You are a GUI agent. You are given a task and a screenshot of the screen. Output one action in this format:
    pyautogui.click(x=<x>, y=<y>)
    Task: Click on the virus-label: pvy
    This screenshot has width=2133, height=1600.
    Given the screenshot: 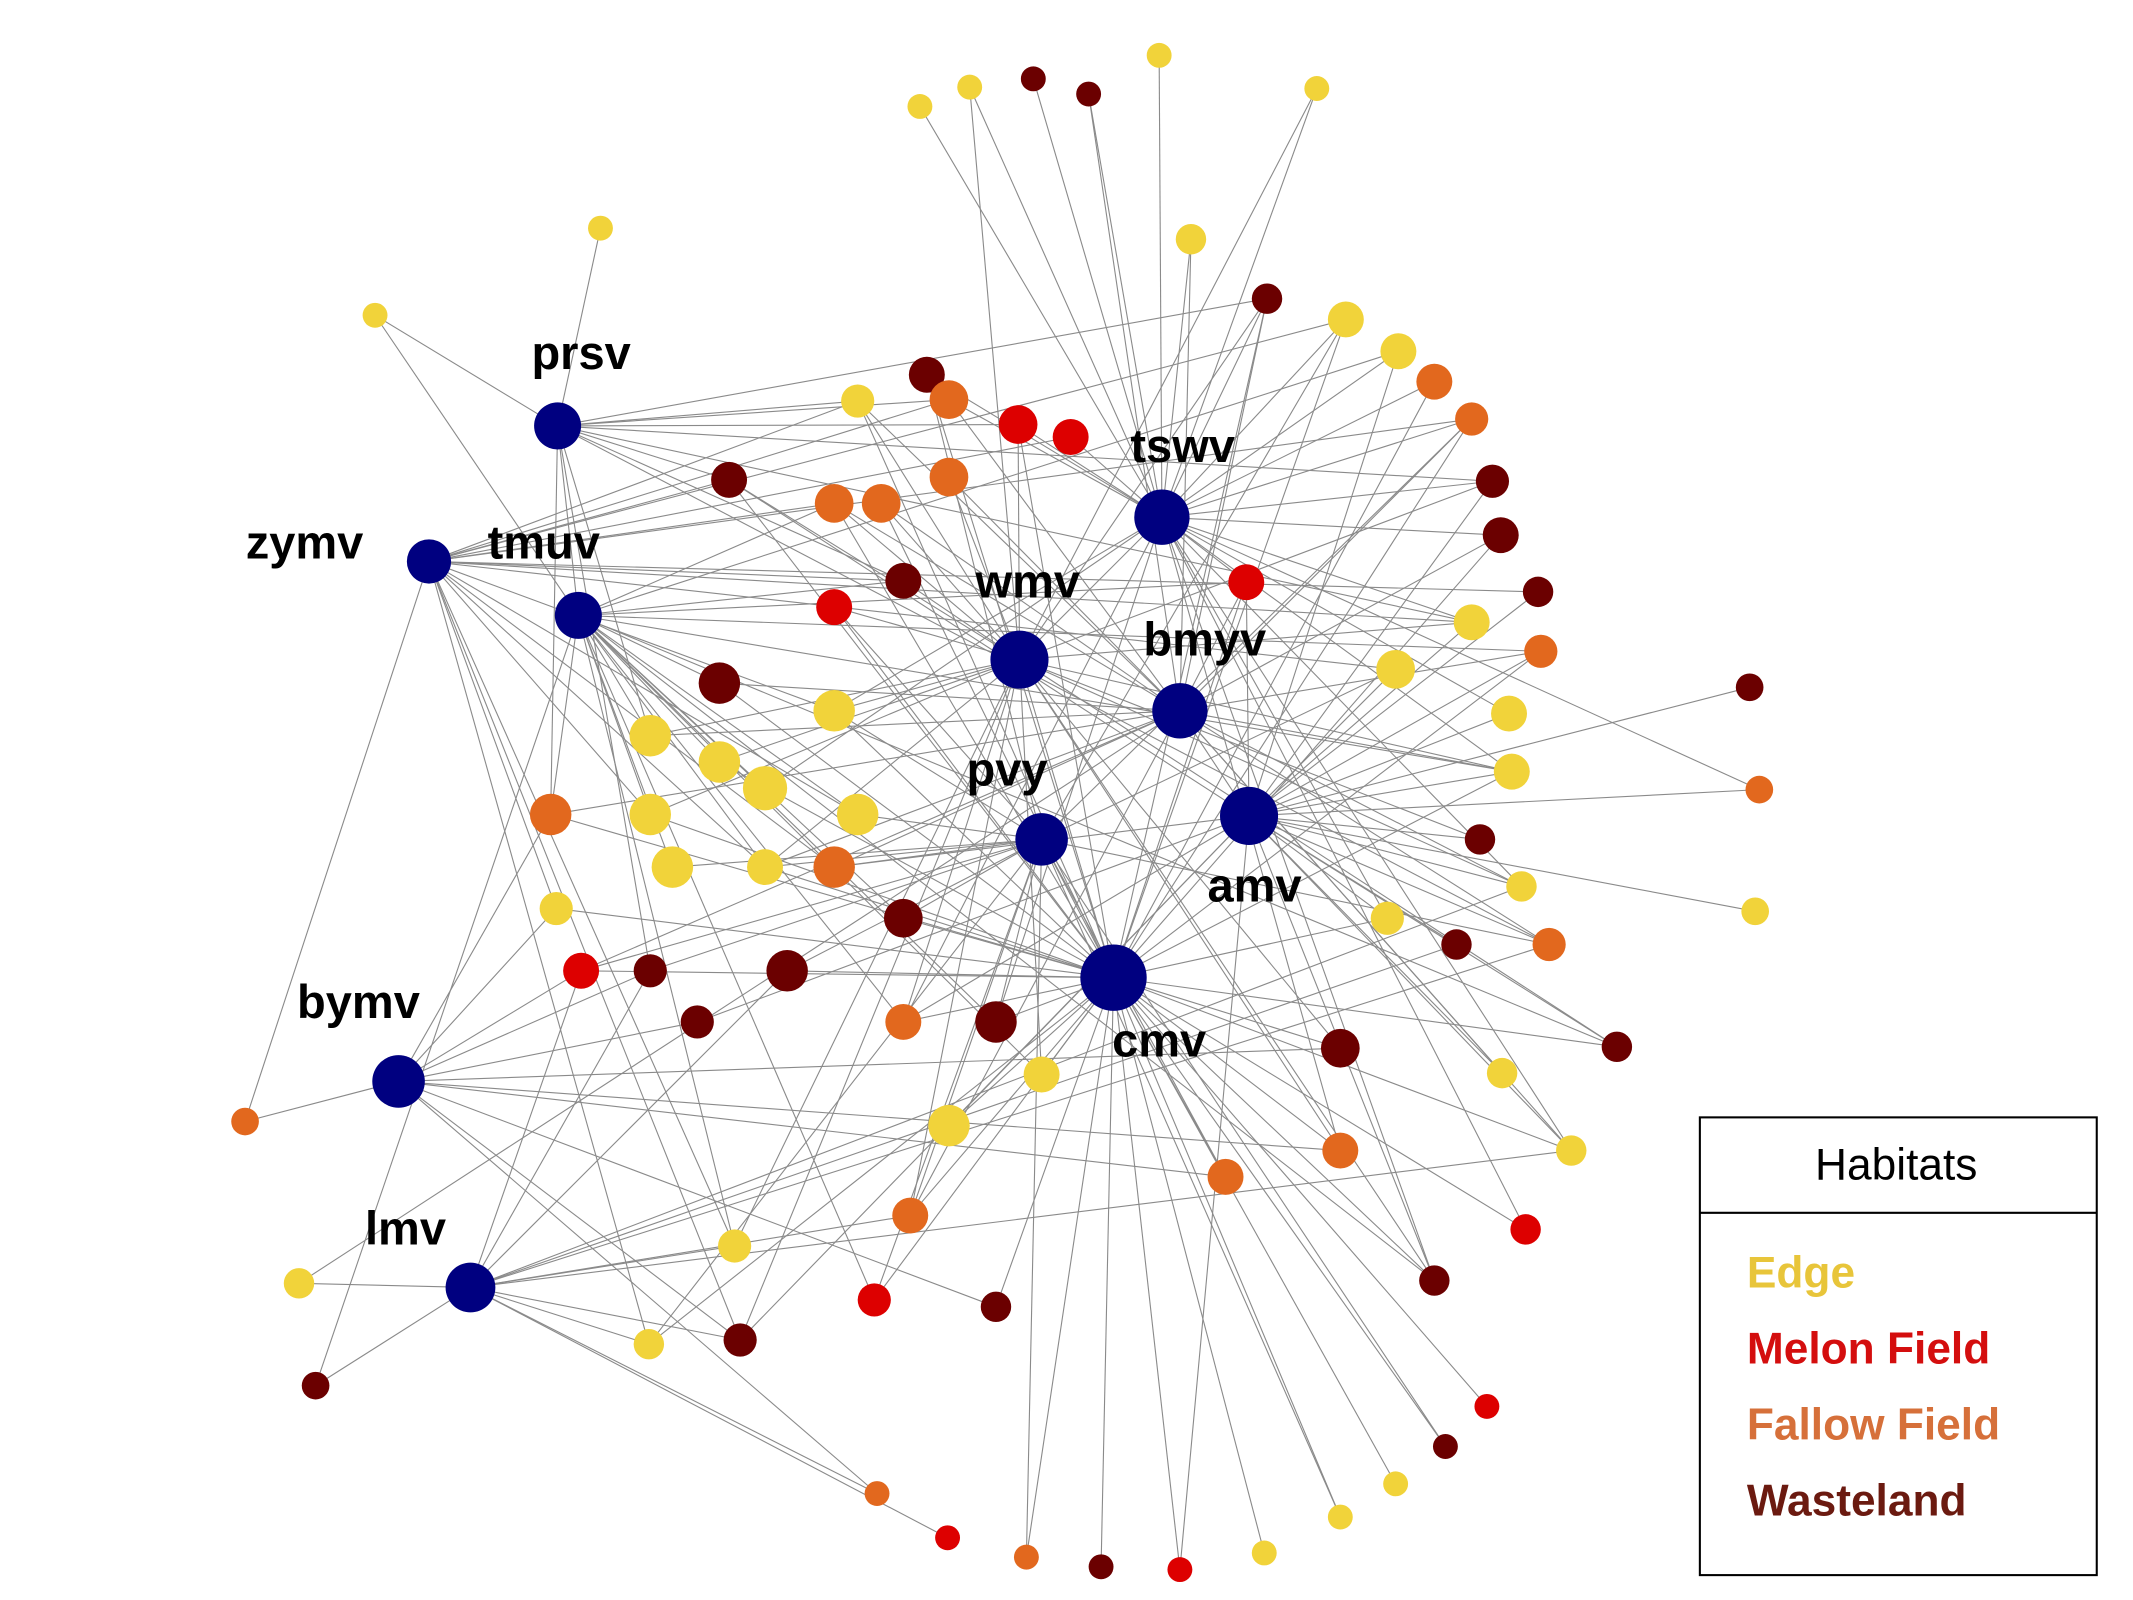 What is the action you would take?
    pyautogui.click(x=1007, y=768)
    